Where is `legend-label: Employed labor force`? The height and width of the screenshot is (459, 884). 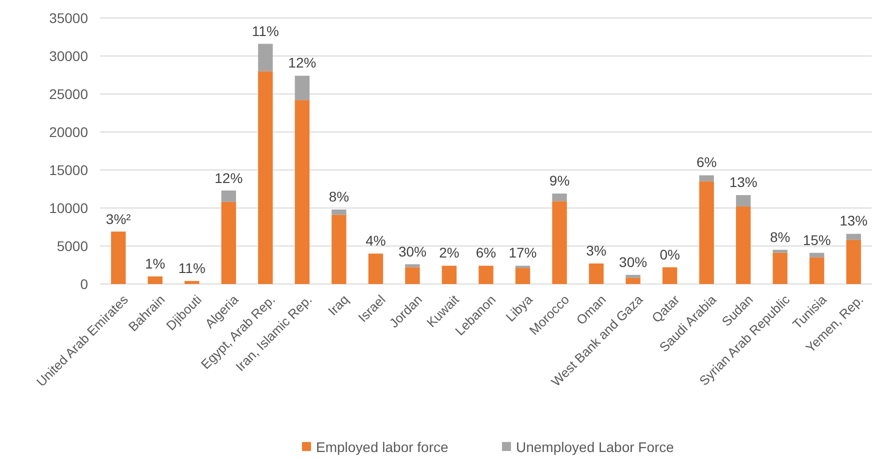 legend-label: Employed labor force is located at coordinates (382, 446).